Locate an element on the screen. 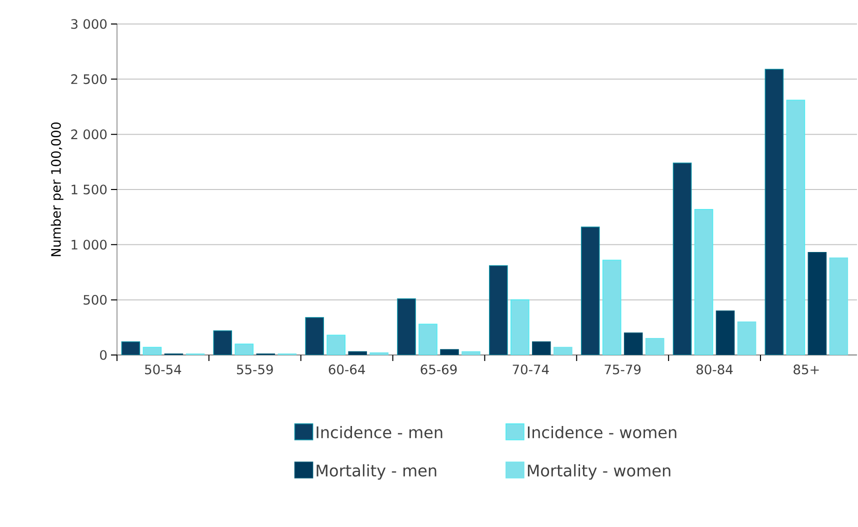  y-tick-label: 1 000 is located at coordinates (89, 245).